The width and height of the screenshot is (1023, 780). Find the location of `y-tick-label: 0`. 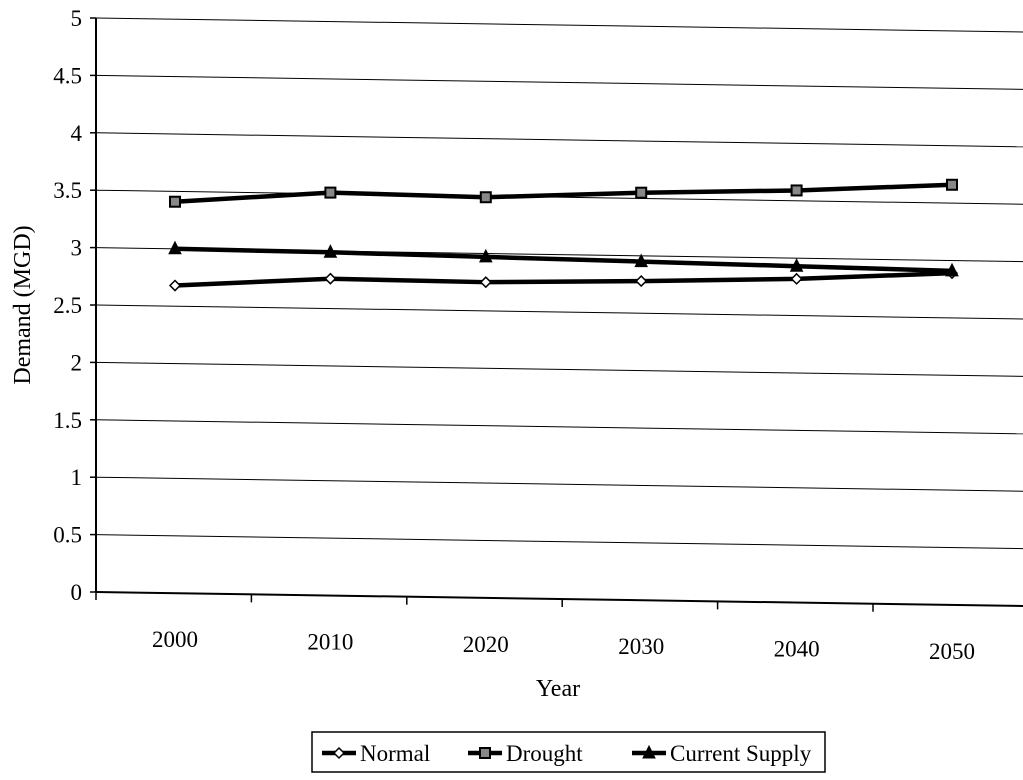

y-tick-label: 0 is located at coordinates (77, 592).